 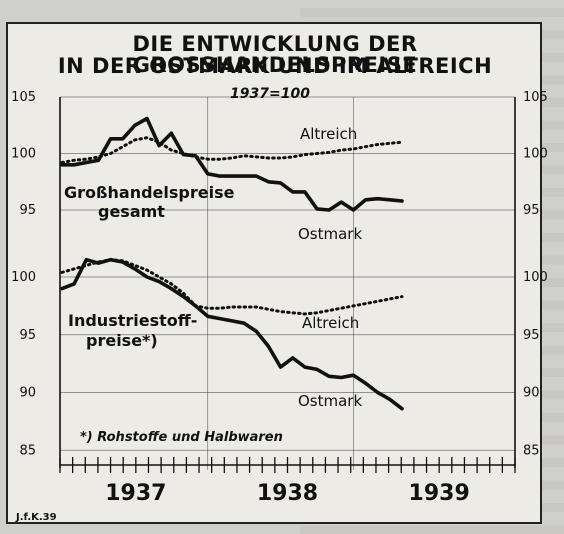 I want to click on y-tick-label-right: 85, so click(x=531, y=450).